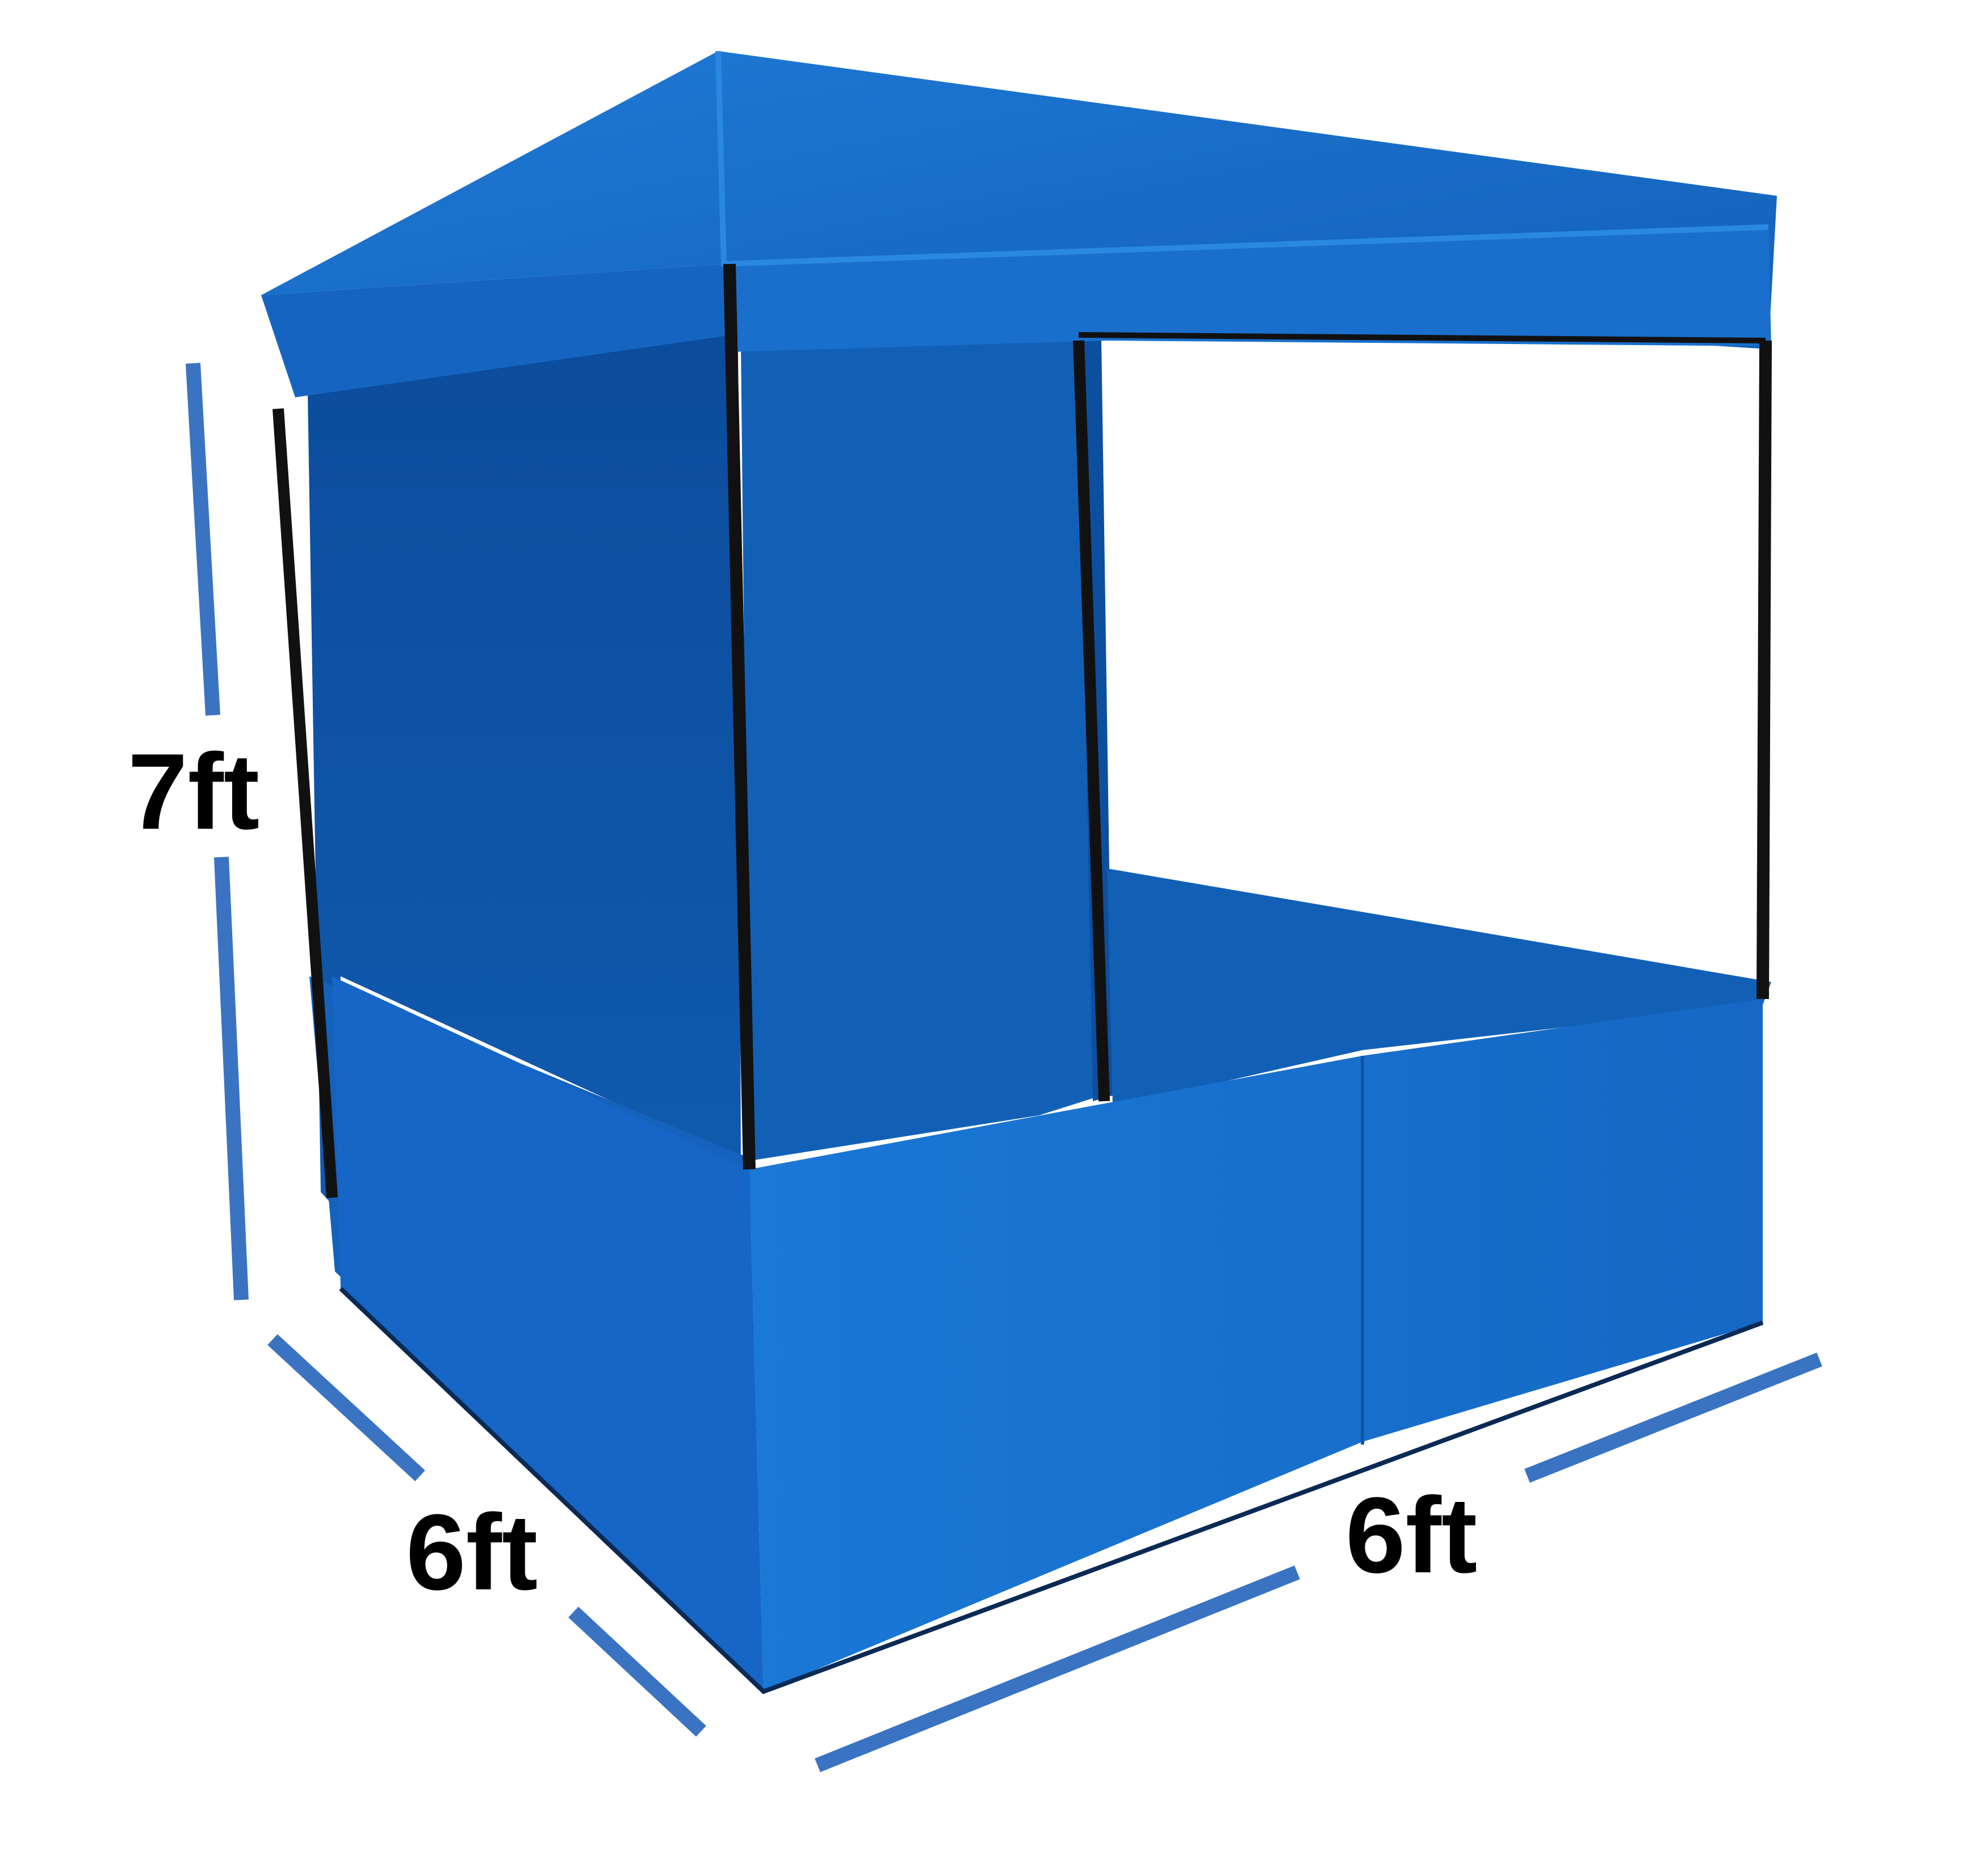 The height and width of the screenshot is (1876, 1983). I want to click on tent-frame-crossbar, so click(1422, 337).